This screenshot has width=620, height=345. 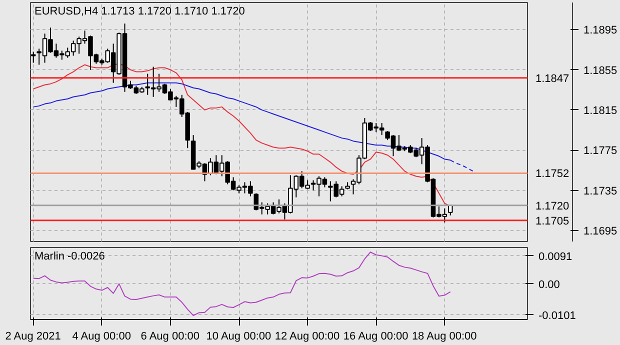 I want to click on chart-title: Marlin -0.0026, so click(x=69, y=256).